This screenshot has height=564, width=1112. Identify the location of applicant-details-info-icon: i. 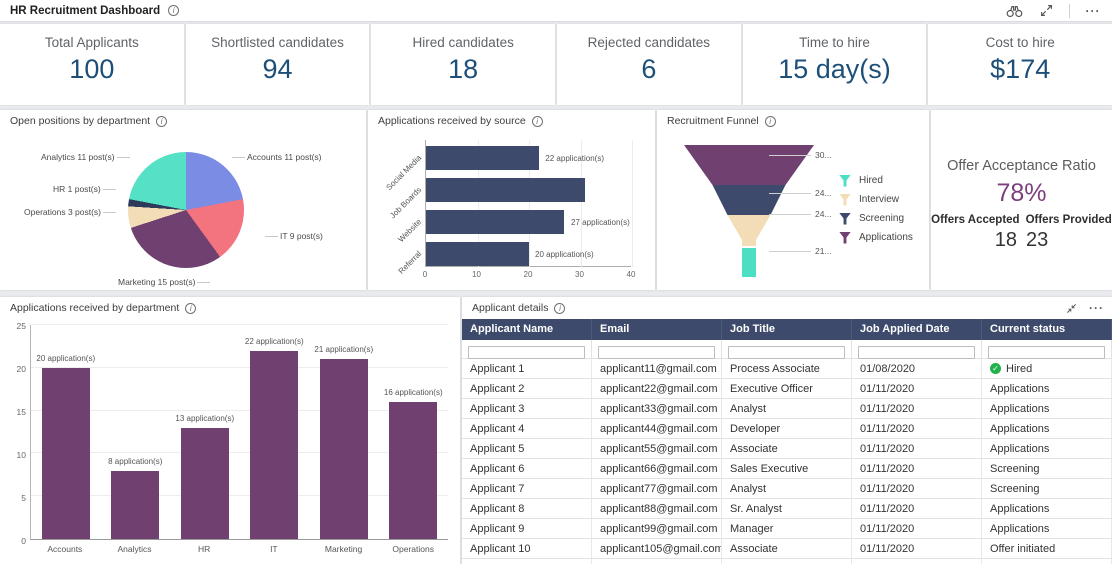
(560, 308).